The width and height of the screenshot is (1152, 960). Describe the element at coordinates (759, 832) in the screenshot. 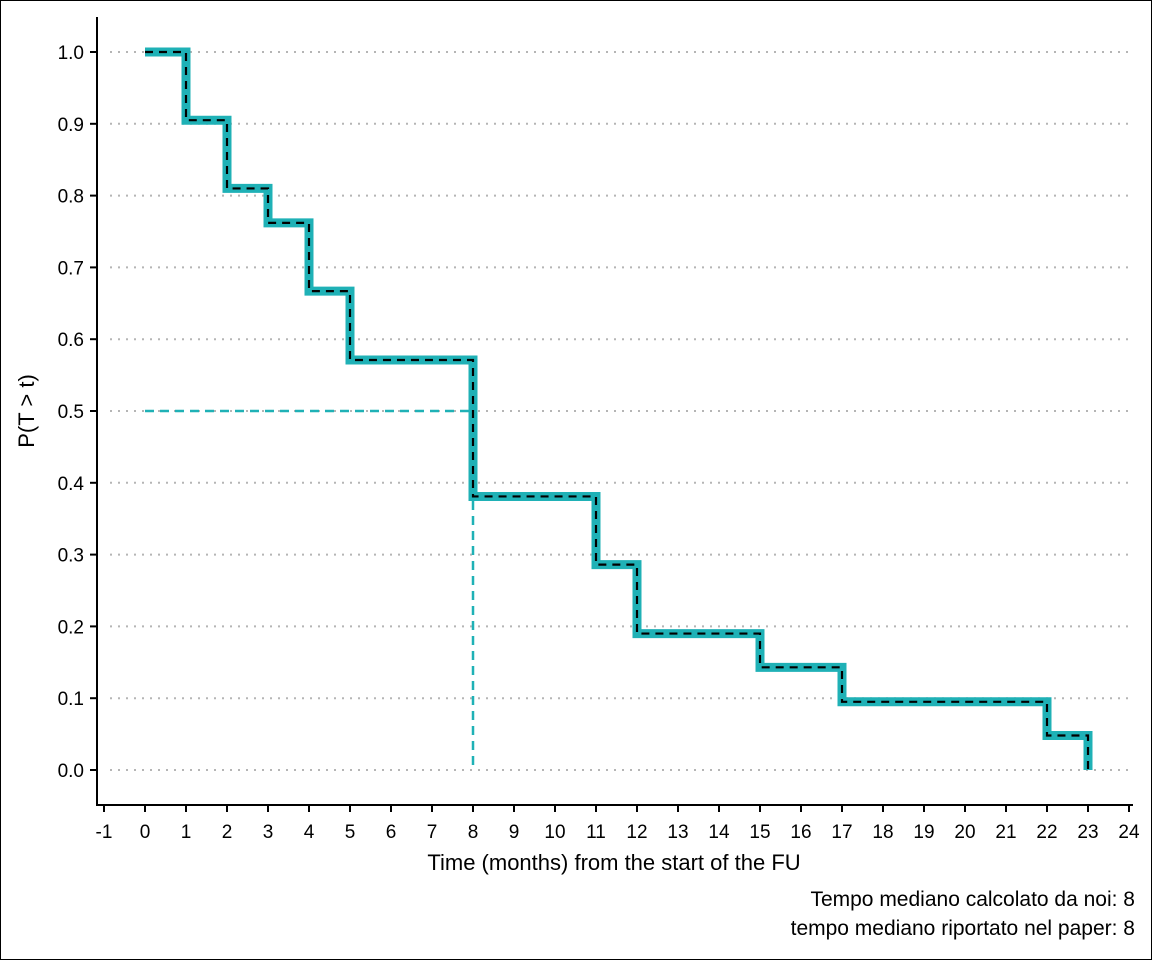

I see `x-tick-label: 15` at that location.